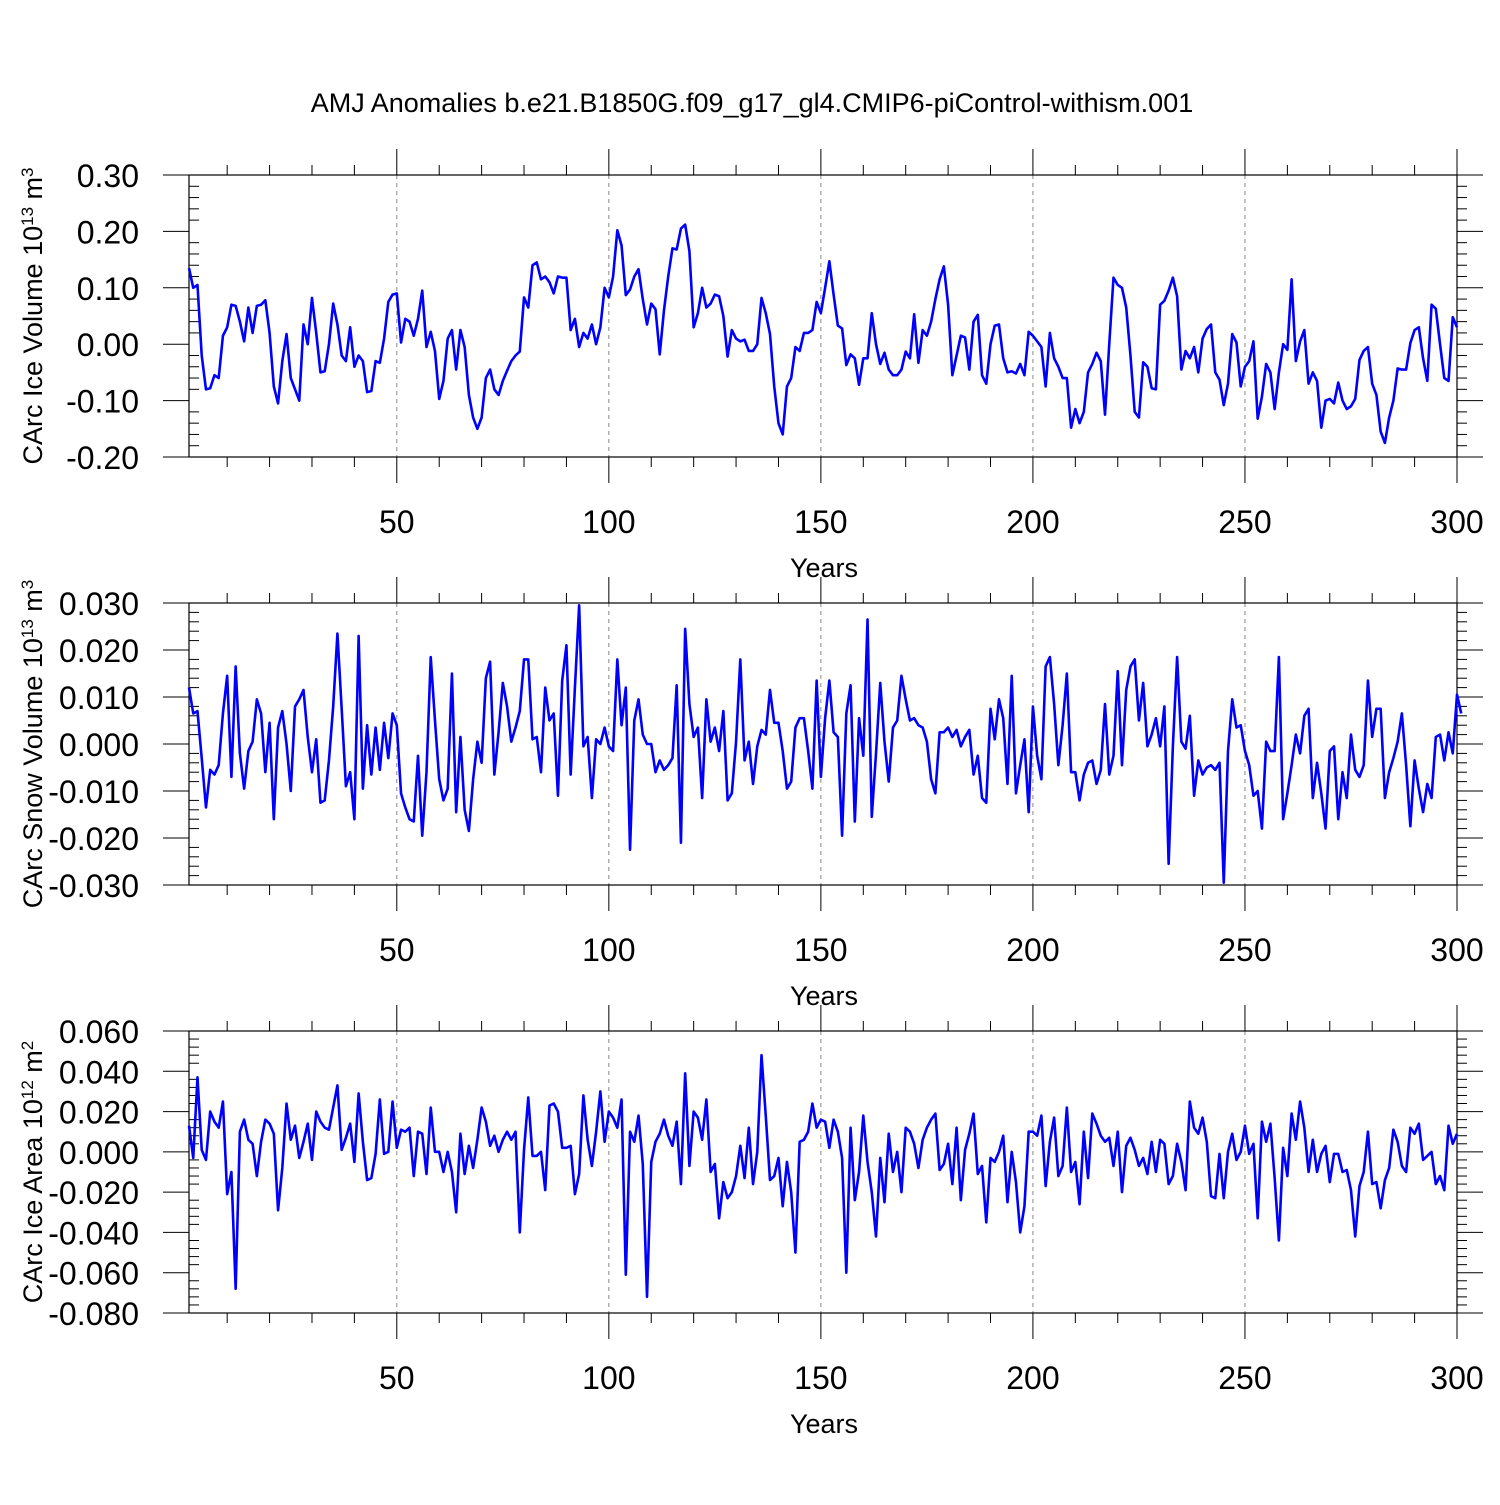 Image resolution: width=1500 pixels, height=1505 pixels. I want to click on y-tick-label: 0.030, so click(99, 604).